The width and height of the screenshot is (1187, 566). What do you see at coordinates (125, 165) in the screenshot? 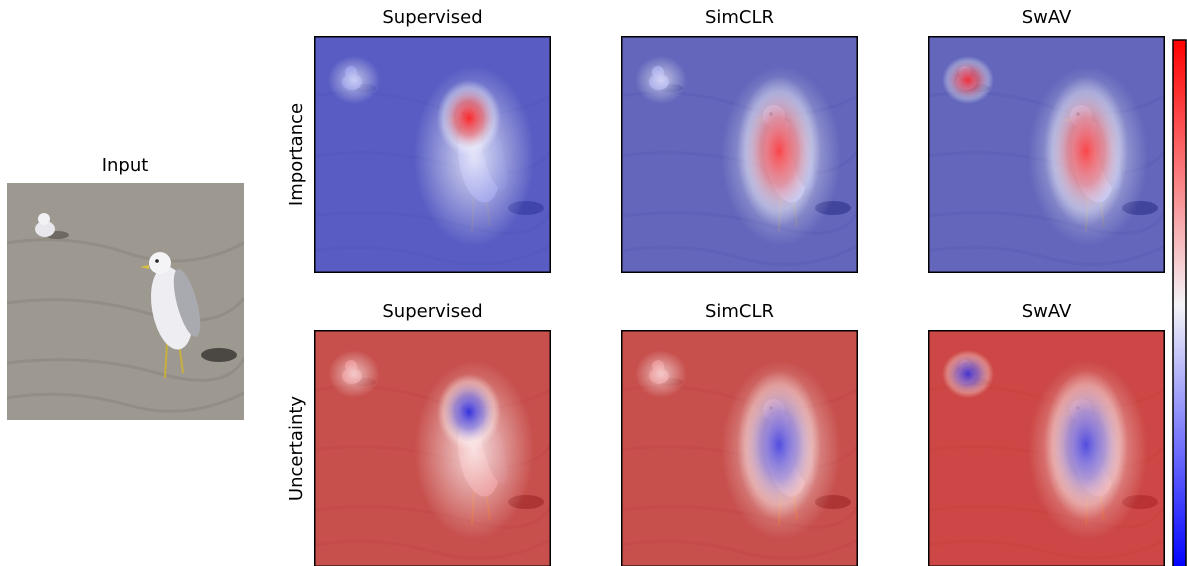
I see `input-title: Input` at bounding box center [125, 165].